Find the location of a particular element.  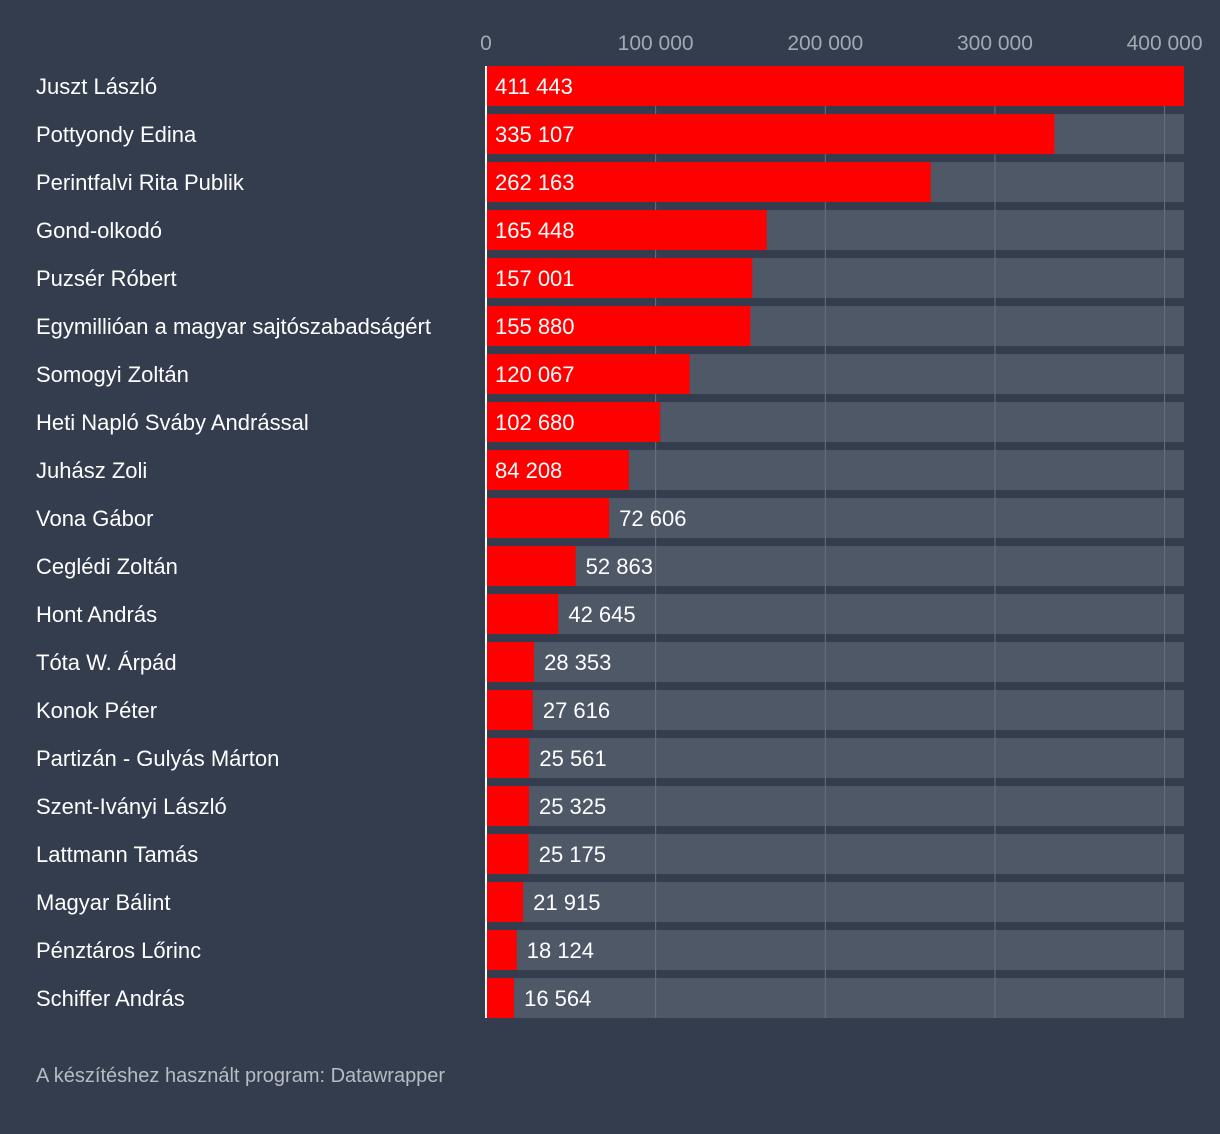

value-label: 27 616 is located at coordinates (576, 710).